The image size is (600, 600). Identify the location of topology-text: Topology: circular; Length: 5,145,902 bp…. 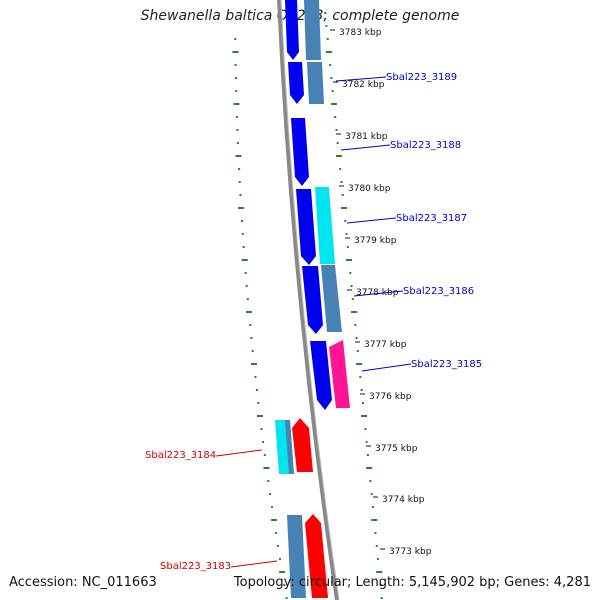
(412, 582).